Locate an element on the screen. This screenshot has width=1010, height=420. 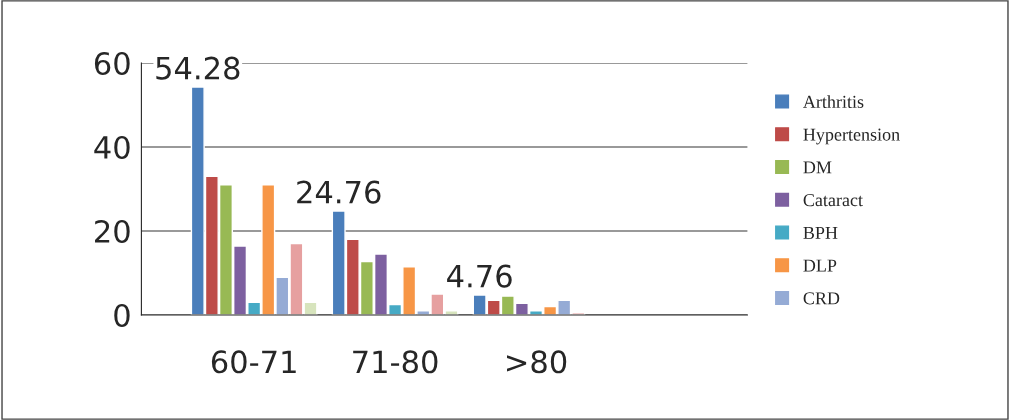
legend-label: DM is located at coordinates (817, 167).